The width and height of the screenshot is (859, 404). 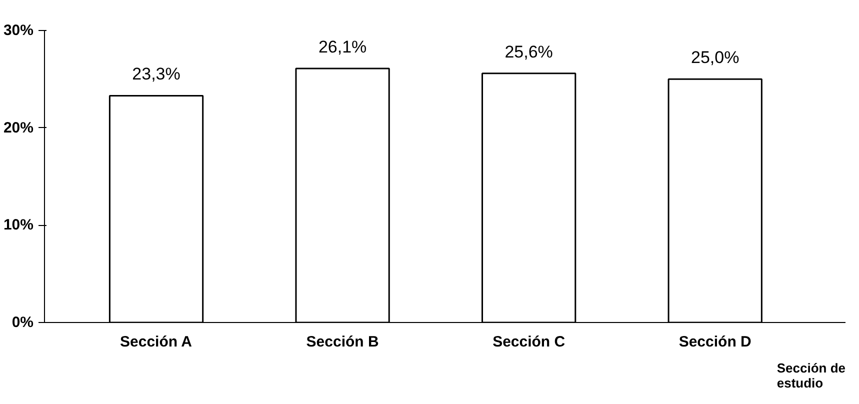 What do you see at coordinates (715, 342) in the screenshot?
I see `x-tick-label: Sección D` at bounding box center [715, 342].